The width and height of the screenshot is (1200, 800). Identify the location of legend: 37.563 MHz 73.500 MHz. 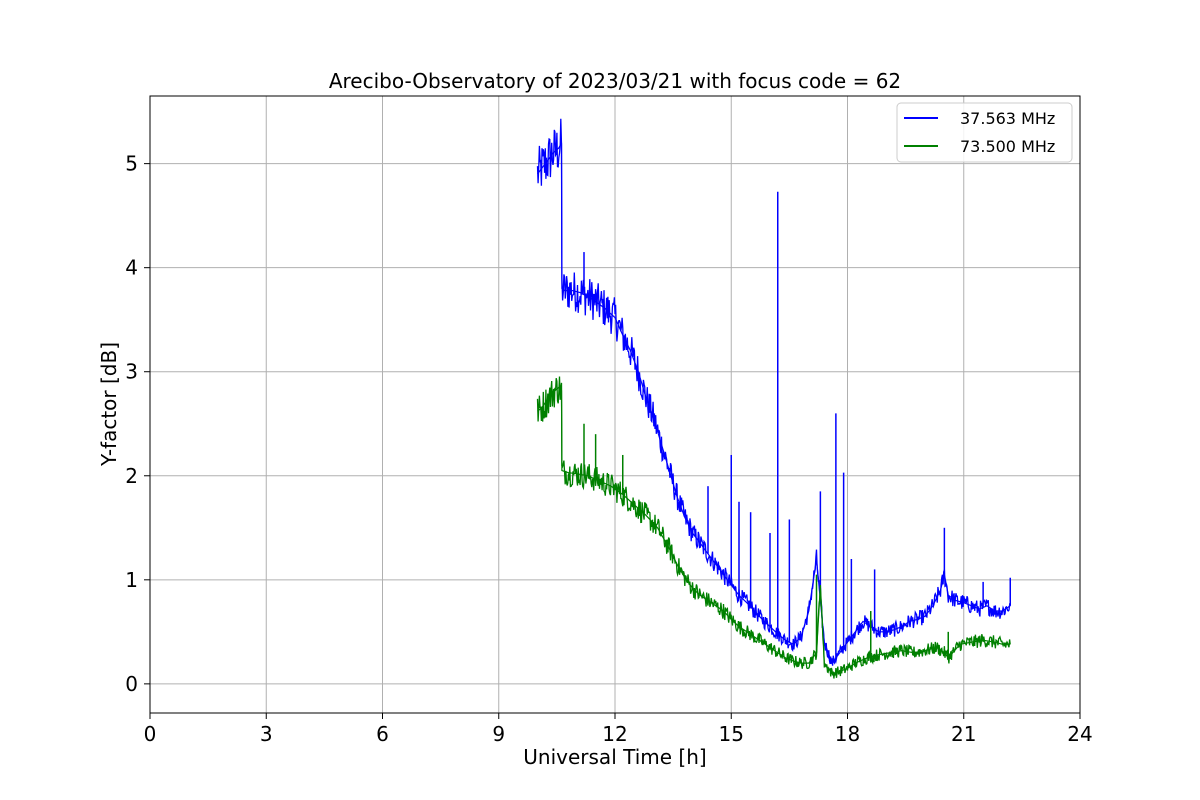
(984, 132).